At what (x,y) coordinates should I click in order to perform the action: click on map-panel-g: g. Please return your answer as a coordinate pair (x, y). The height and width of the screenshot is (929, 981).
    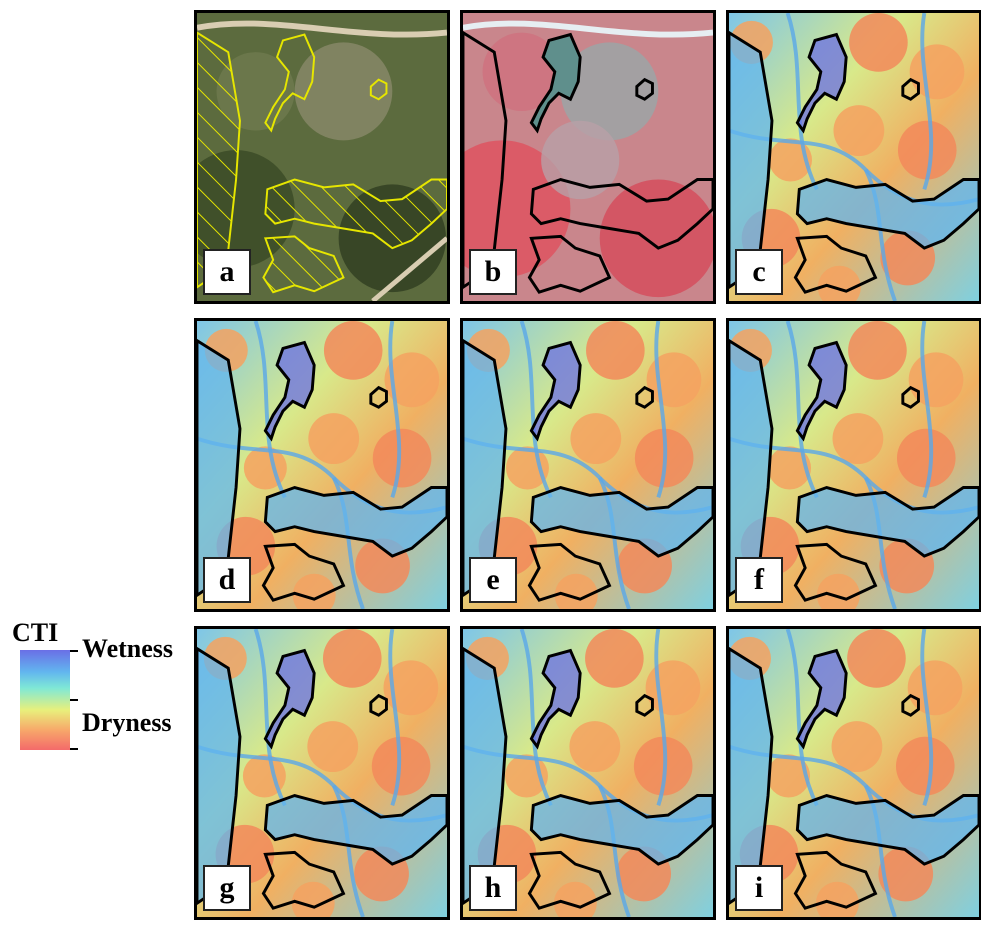
    Looking at the image, I should click on (322, 773).